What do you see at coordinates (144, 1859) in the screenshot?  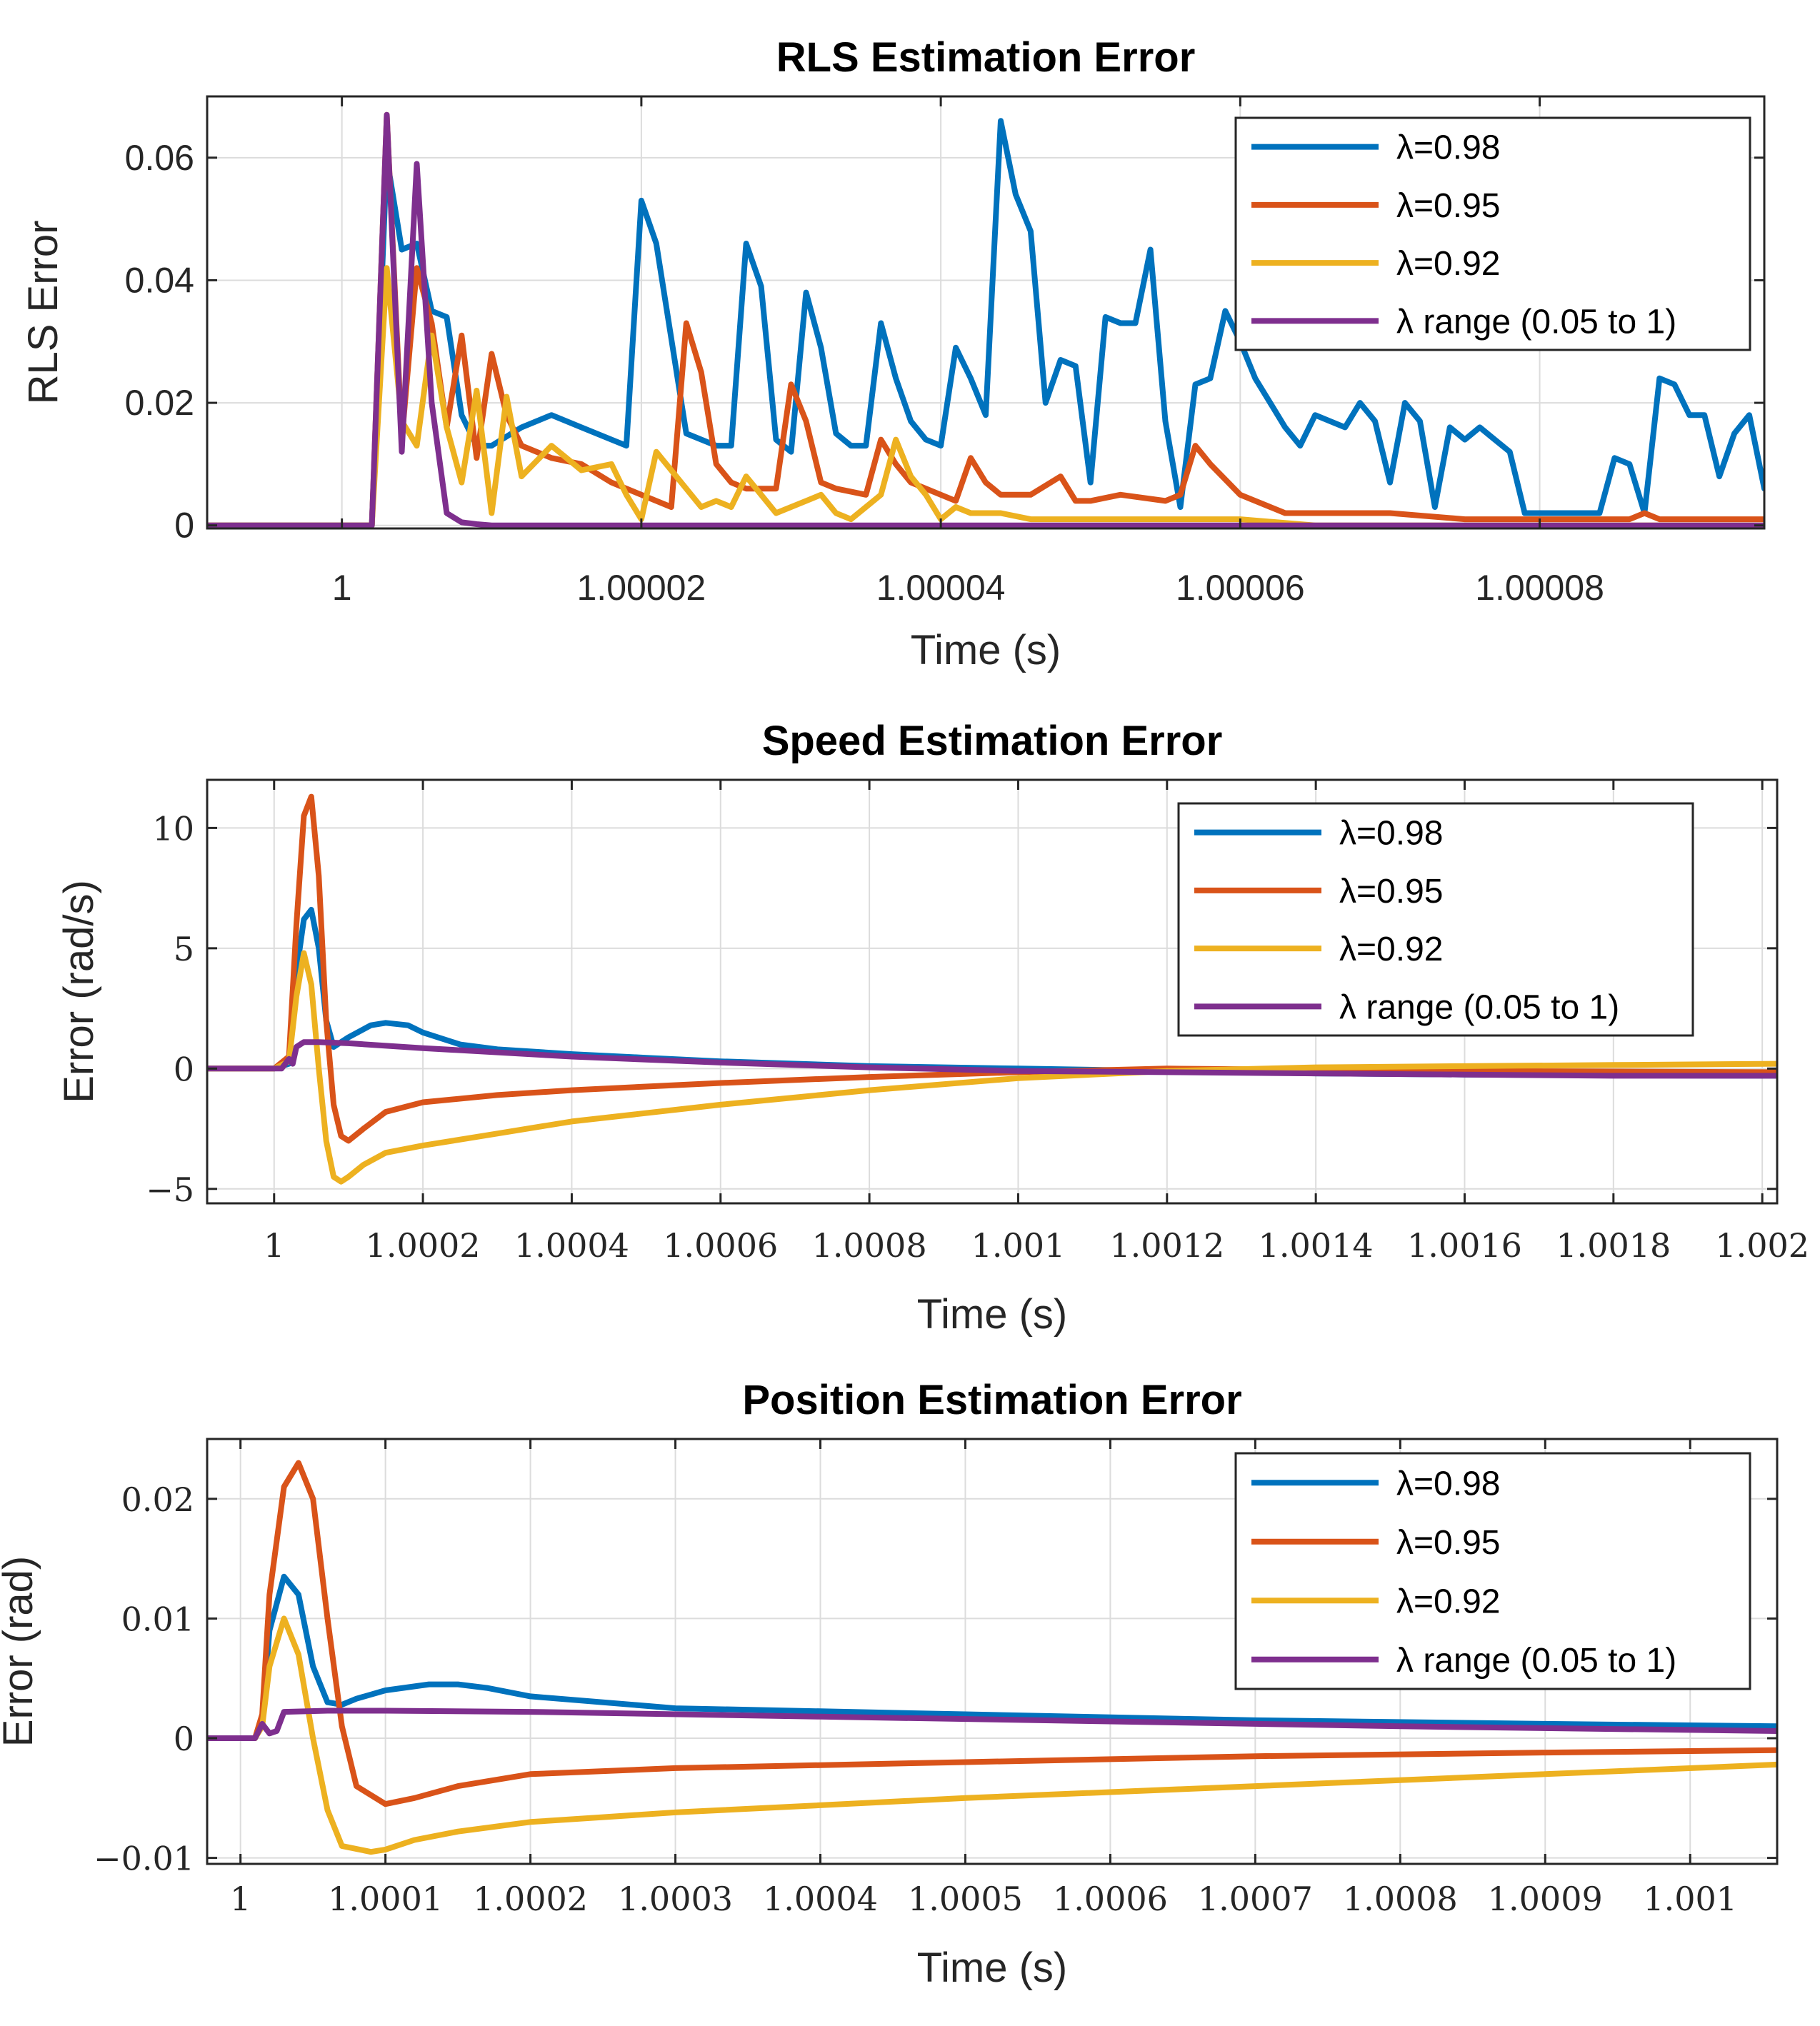 I see `y-tick-label: −0.01` at bounding box center [144, 1859].